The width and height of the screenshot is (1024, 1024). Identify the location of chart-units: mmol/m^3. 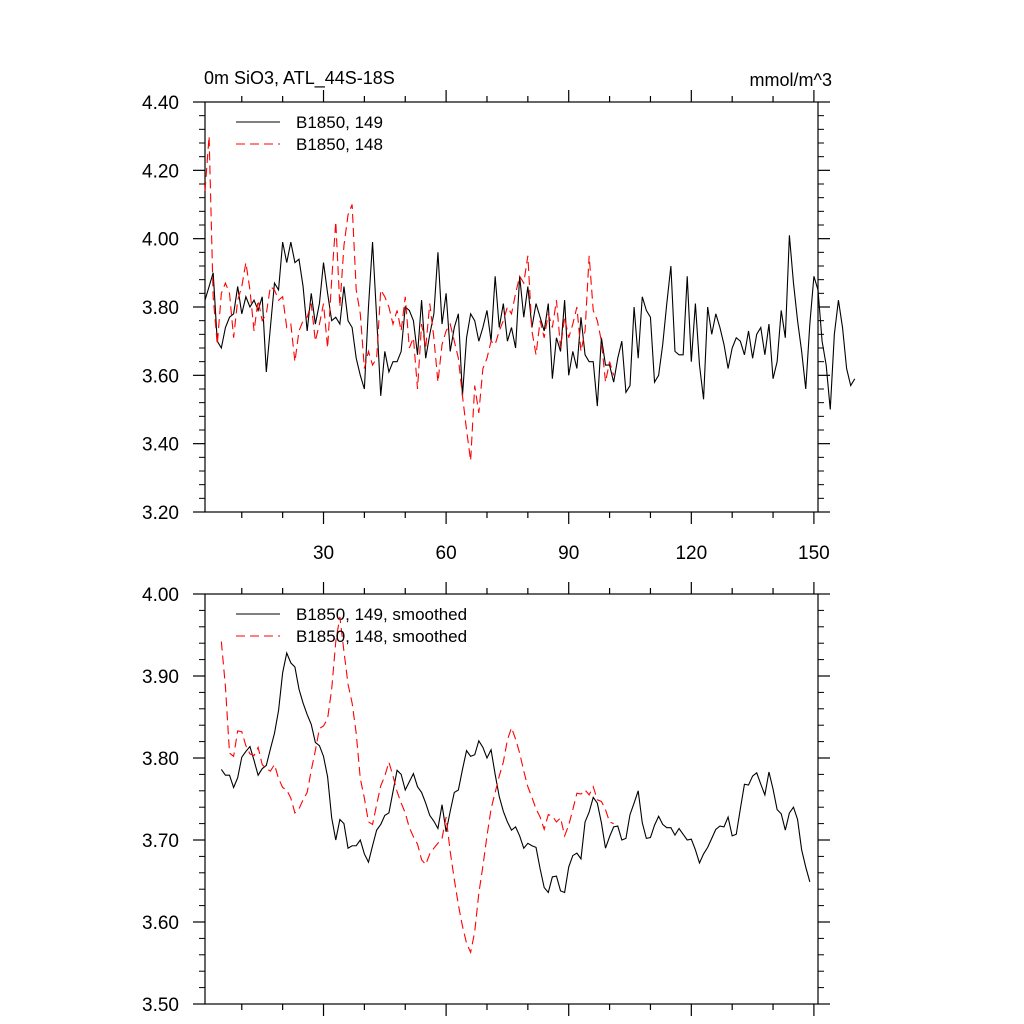
(791, 80).